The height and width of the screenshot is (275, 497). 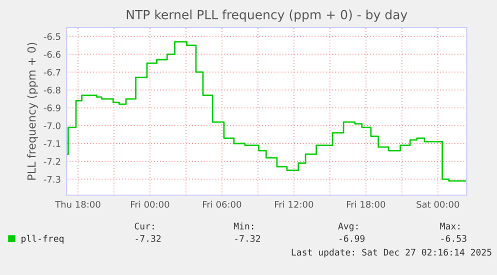 I want to click on x-tick-label: Fri 12:00, so click(x=294, y=204).